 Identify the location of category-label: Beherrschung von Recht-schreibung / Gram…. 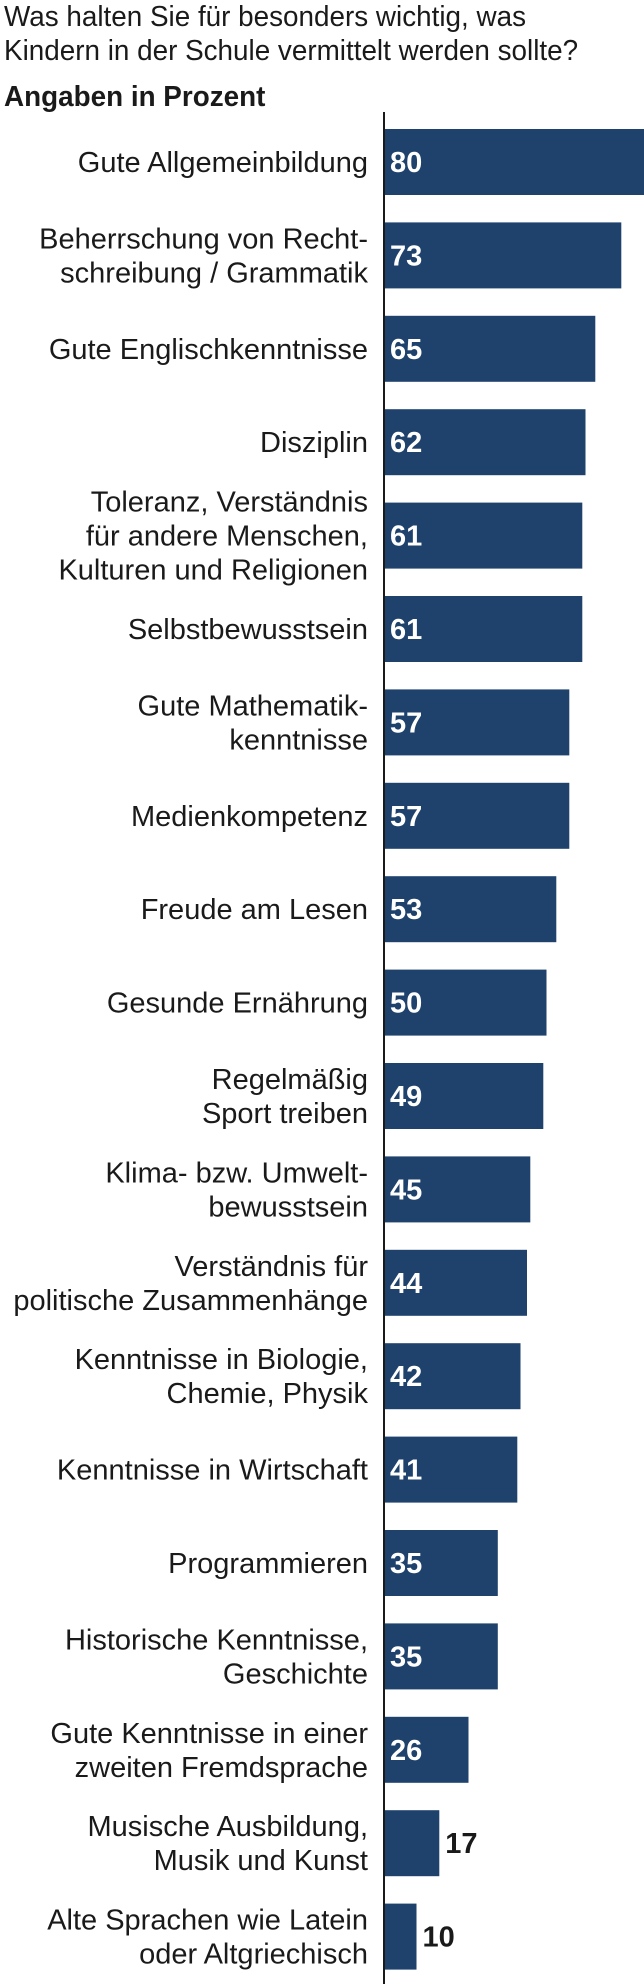
(203, 256).